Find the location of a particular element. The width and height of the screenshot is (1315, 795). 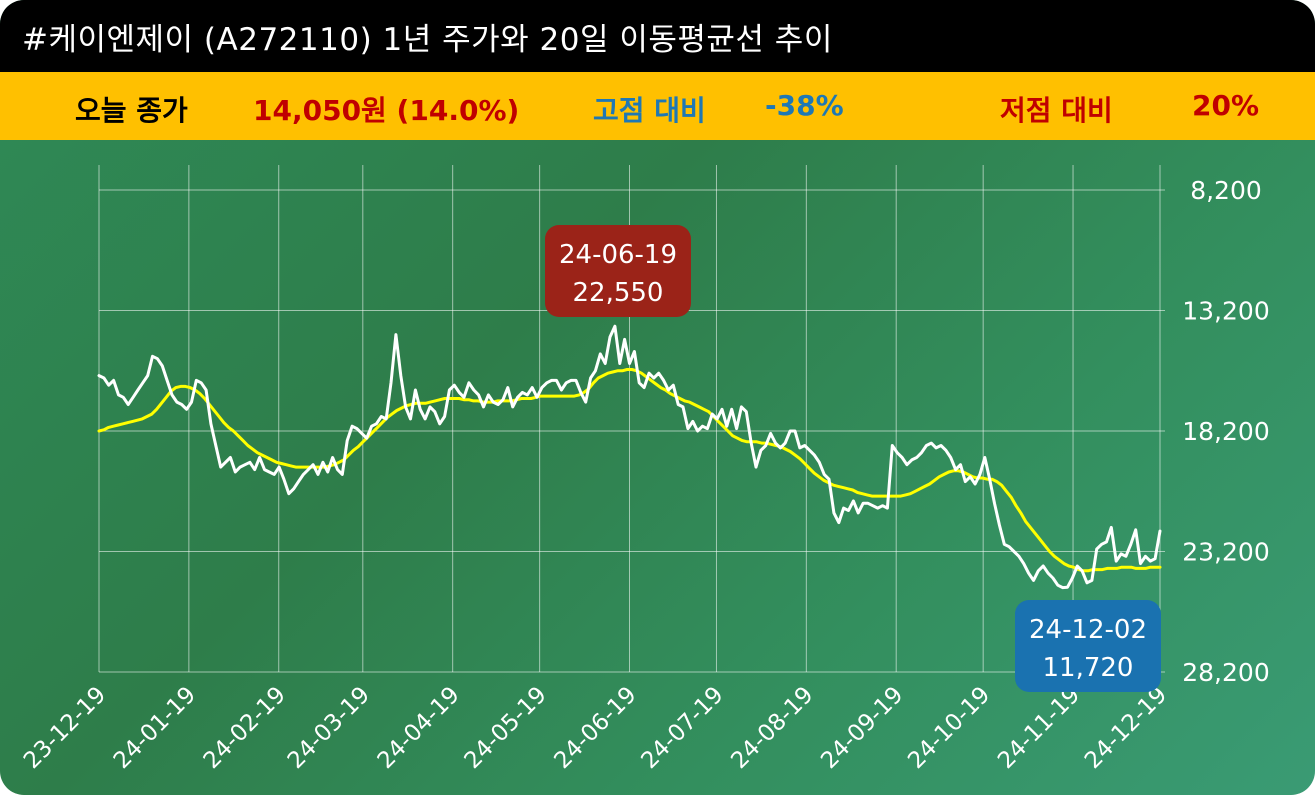

chart-title: #케이엔제이 (A272110) 1년 주가와 20일 이동평균선 추이 is located at coordinates (427, 40).